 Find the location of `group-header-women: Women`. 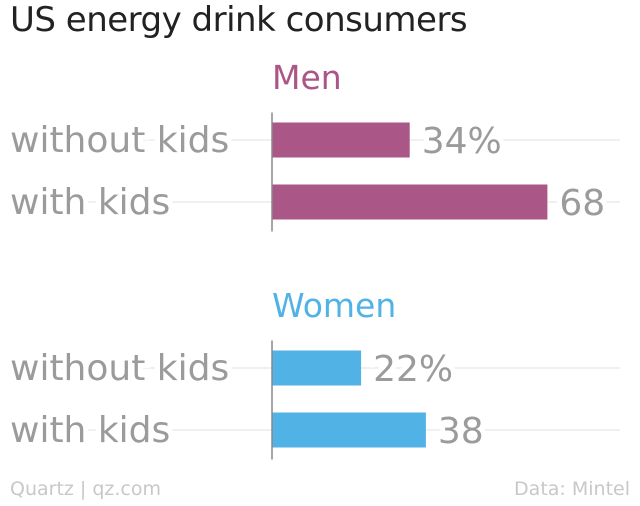

group-header-women: Women is located at coordinates (334, 305).